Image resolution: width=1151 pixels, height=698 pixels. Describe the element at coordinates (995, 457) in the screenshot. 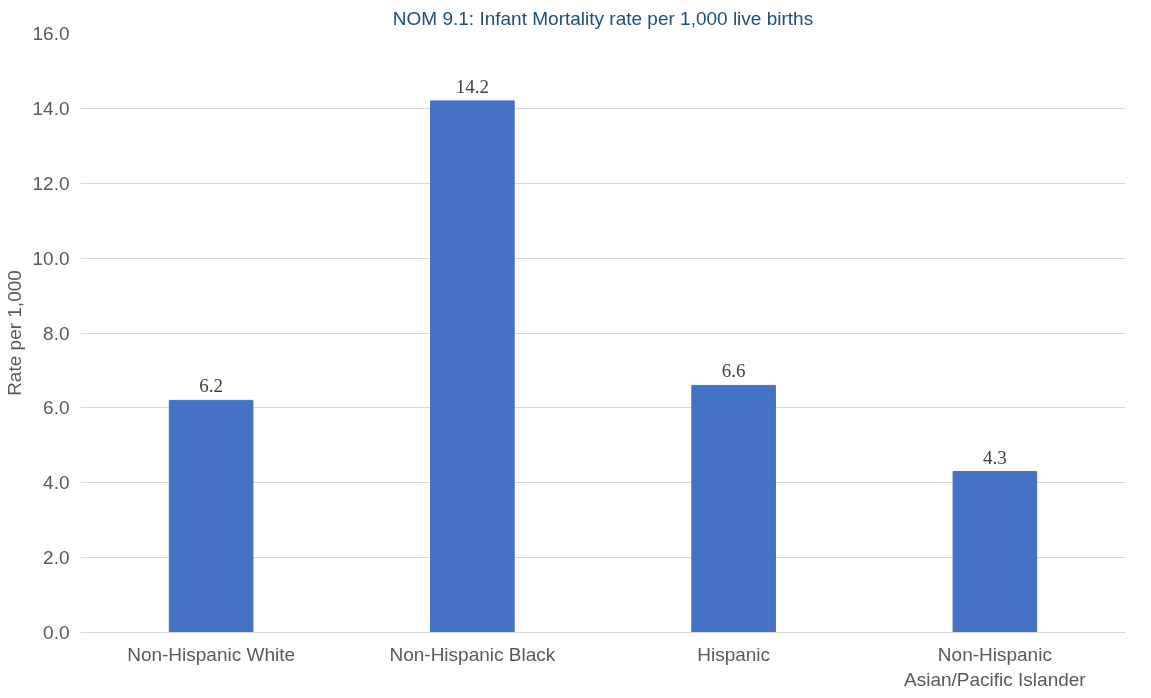

I see `data-label: 4.3` at that location.